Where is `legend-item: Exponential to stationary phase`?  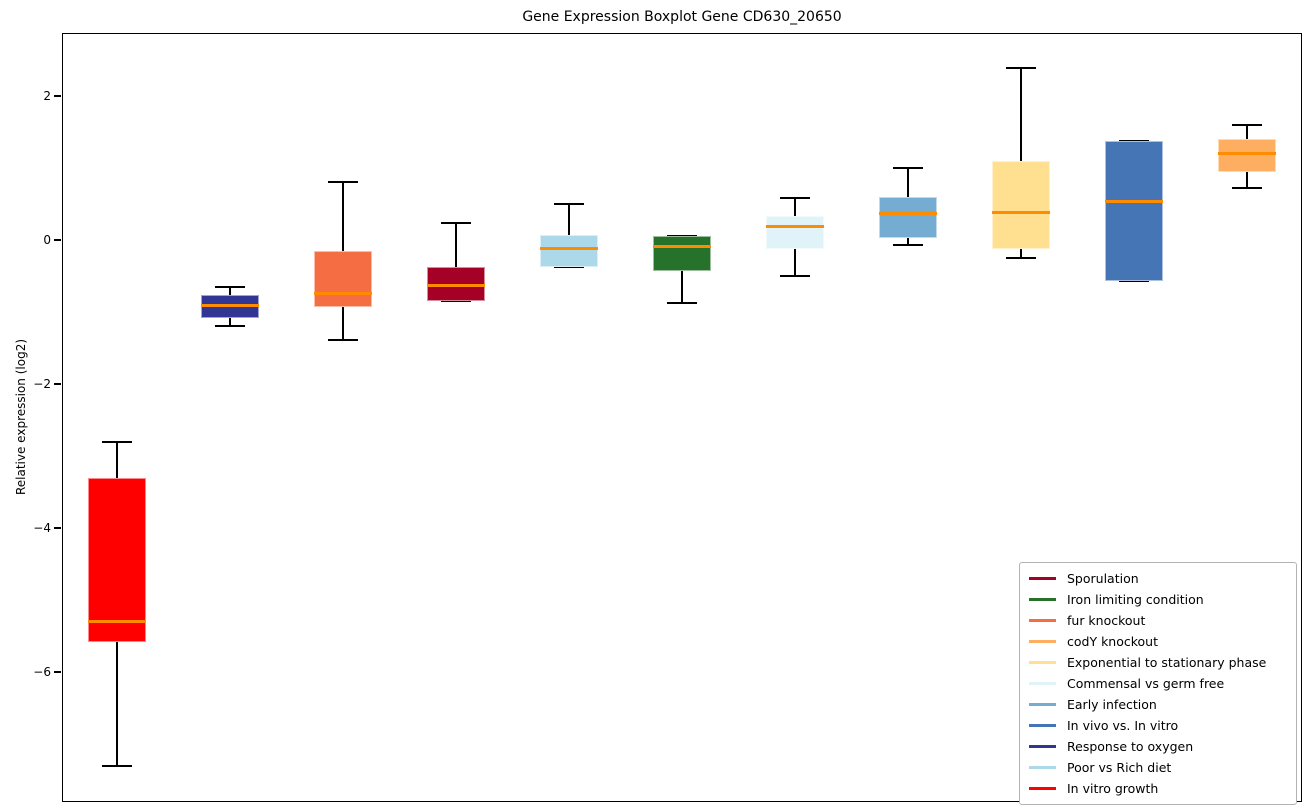
legend-item: Exponential to stationary phase is located at coordinates (1158, 662).